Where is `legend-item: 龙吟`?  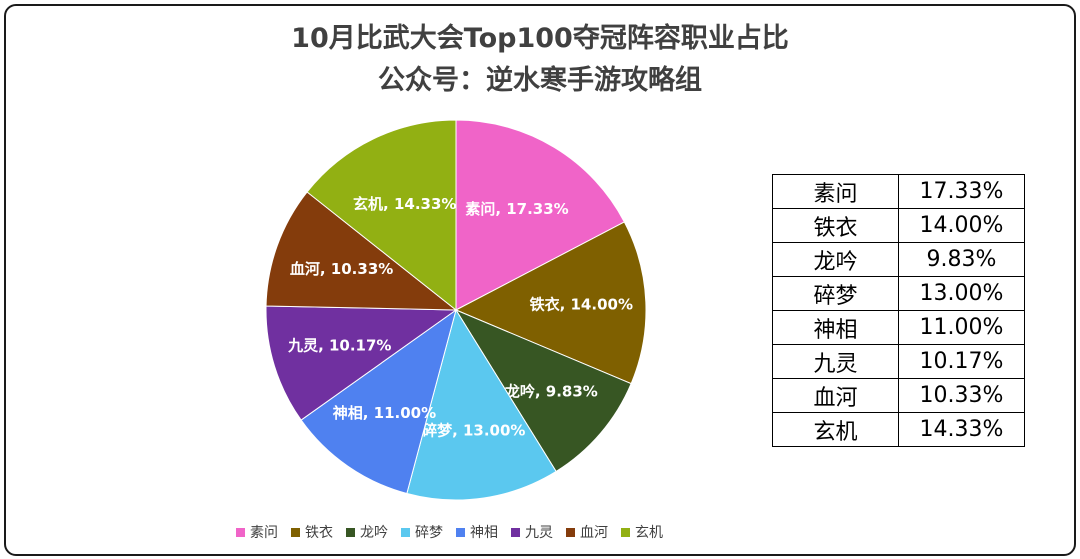
legend-item: 龙吟 is located at coordinates (367, 532).